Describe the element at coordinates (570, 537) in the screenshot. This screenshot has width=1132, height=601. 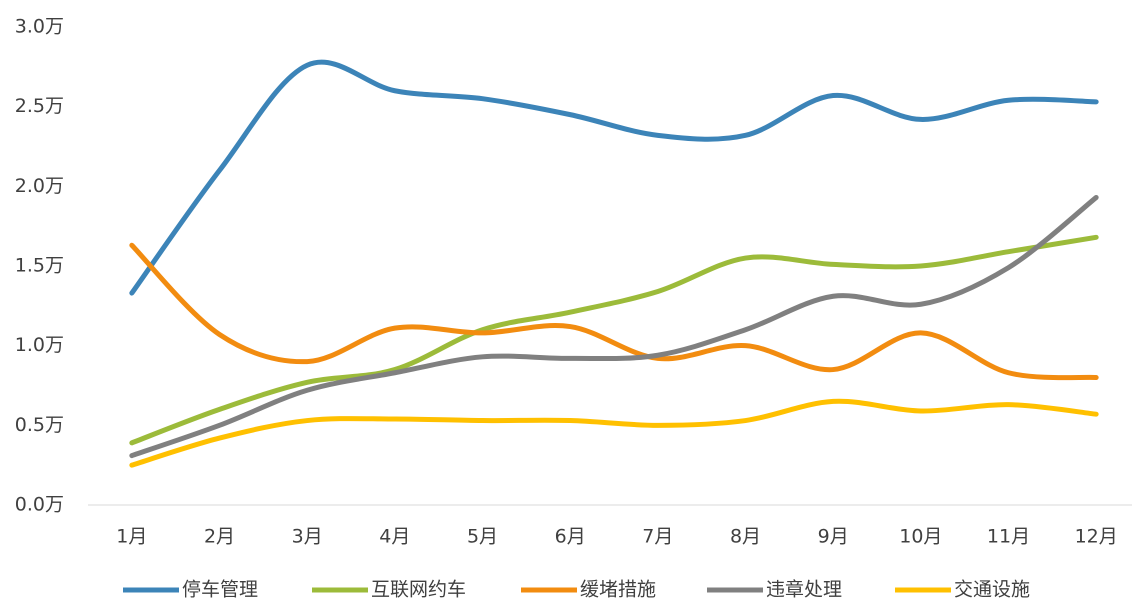
I see `x-tick-label: 6月` at that location.